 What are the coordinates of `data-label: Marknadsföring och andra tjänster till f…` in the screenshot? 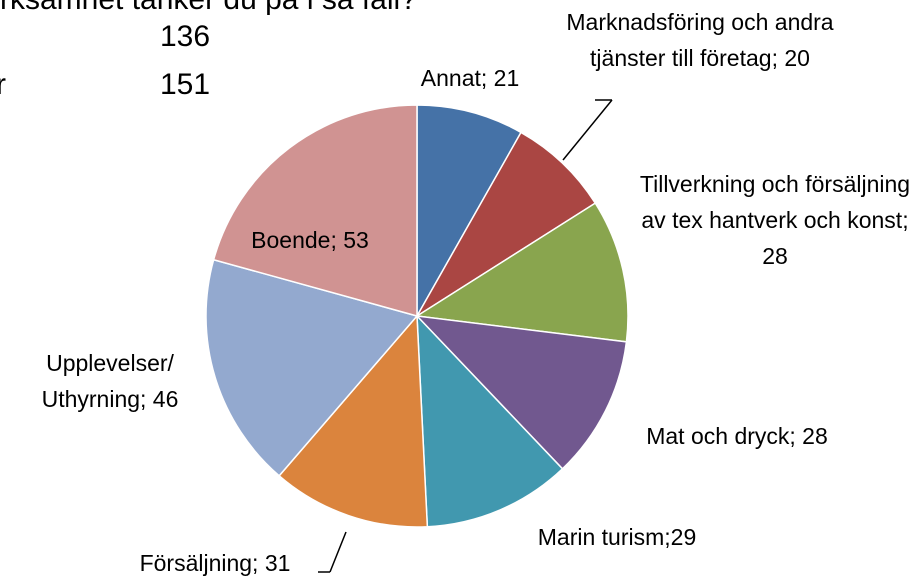 It's located at (700, 40).